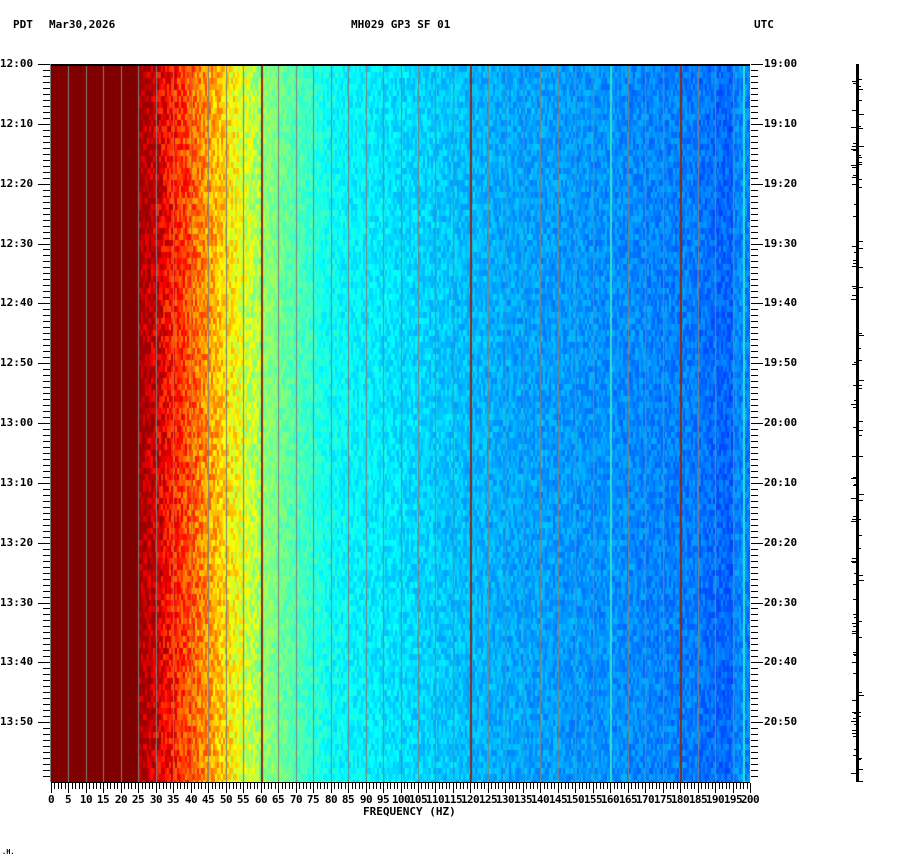 The height and width of the screenshot is (864, 902). What do you see at coordinates (68, 799) in the screenshot?
I see `x-tick-label: 5` at bounding box center [68, 799].